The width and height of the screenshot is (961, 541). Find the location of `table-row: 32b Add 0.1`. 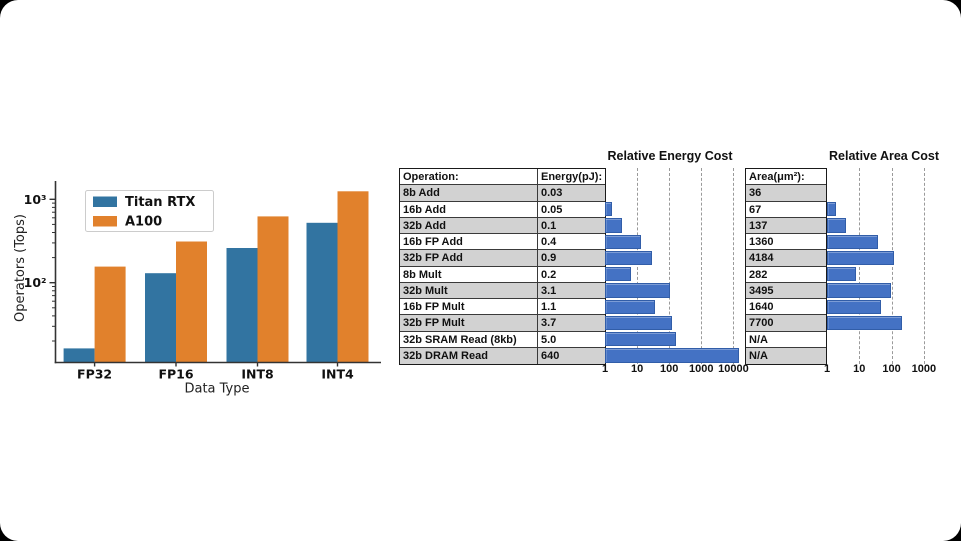

table-row: 32b Add 0.1 is located at coordinates (502, 225).